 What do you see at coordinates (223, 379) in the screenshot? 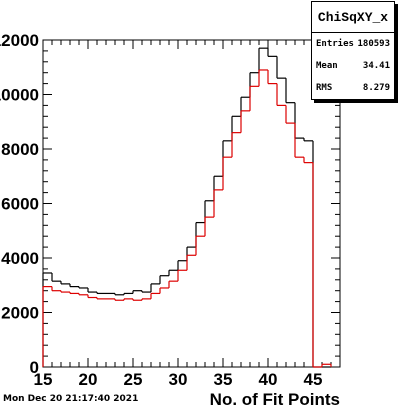
I see `x-tick-label: 35` at bounding box center [223, 379].